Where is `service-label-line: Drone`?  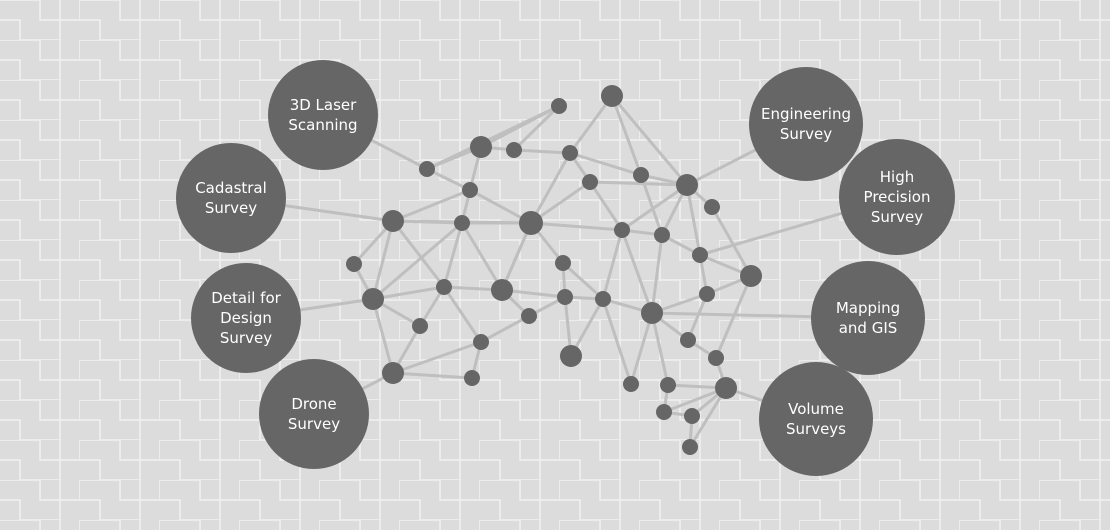
service-label-line: Drone is located at coordinates (313, 404).